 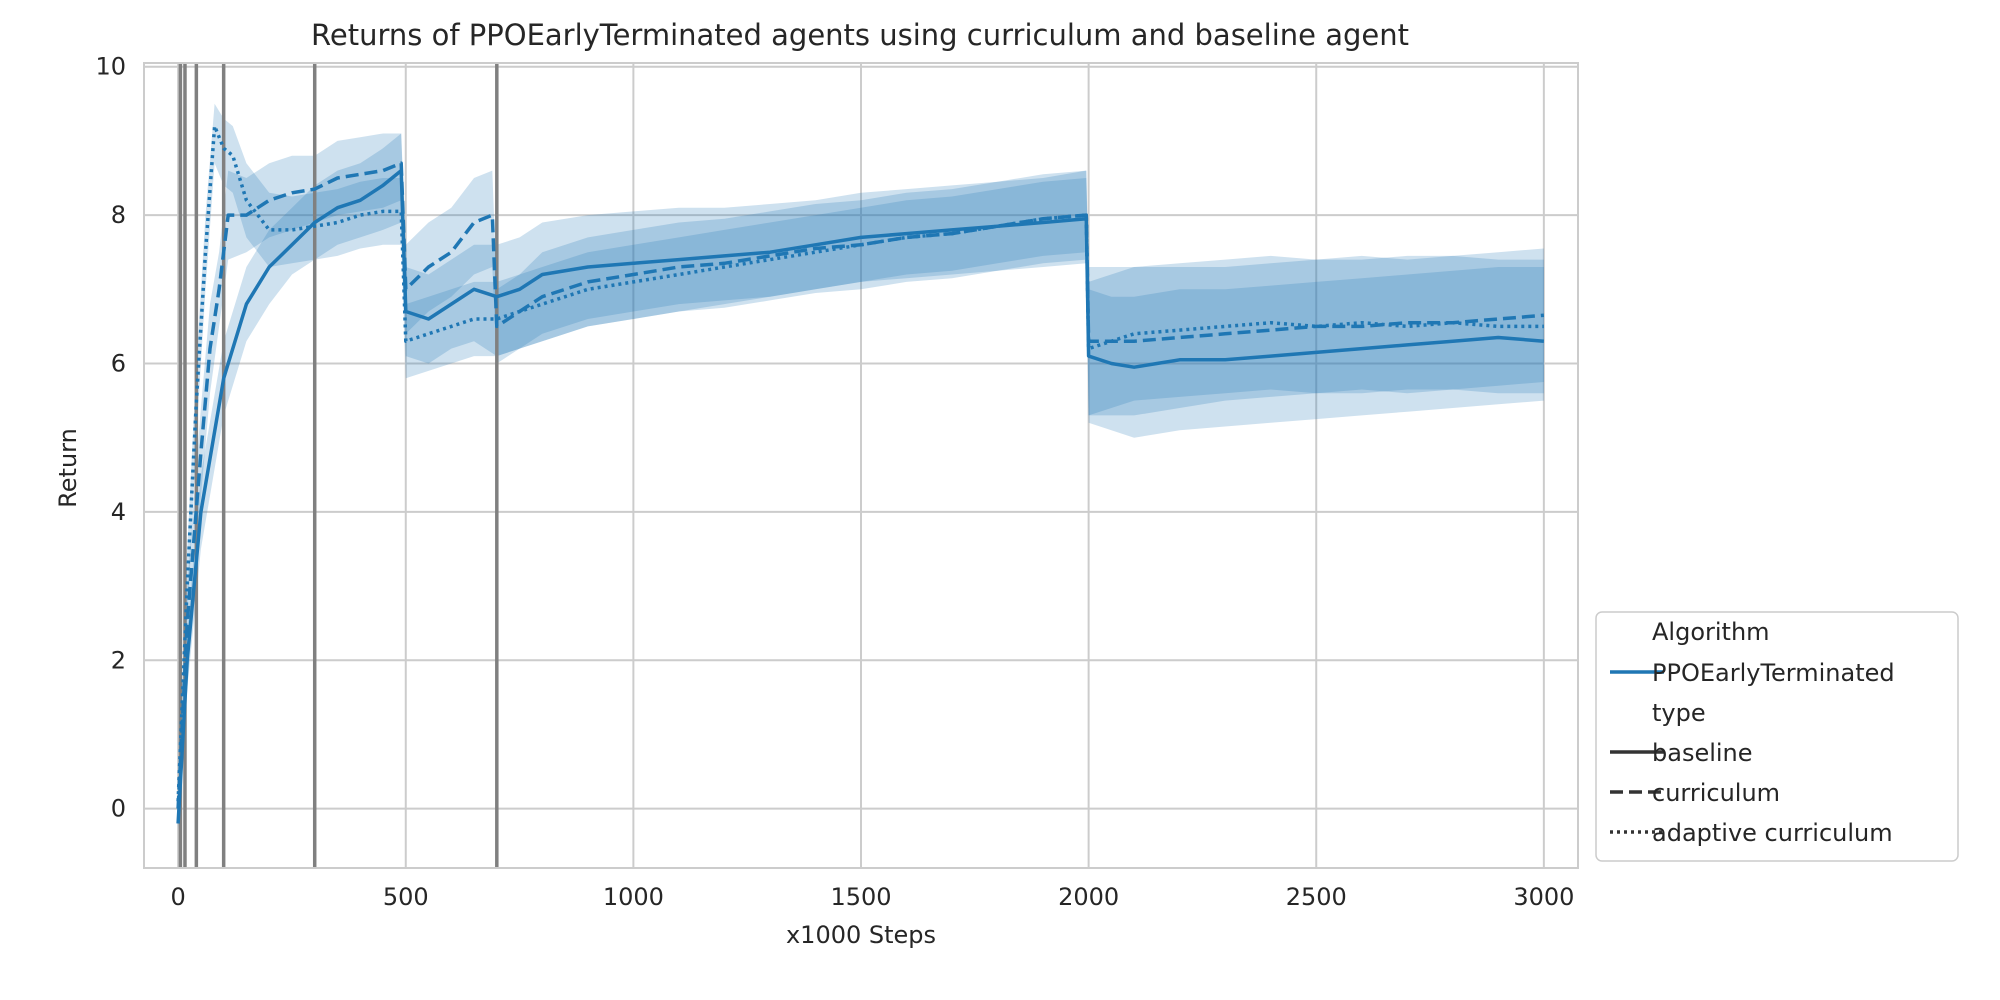 What do you see at coordinates (861, 935) in the screenshot?
I see `x-axis-label: x1000 Steps` at bounding box center [861, 935].